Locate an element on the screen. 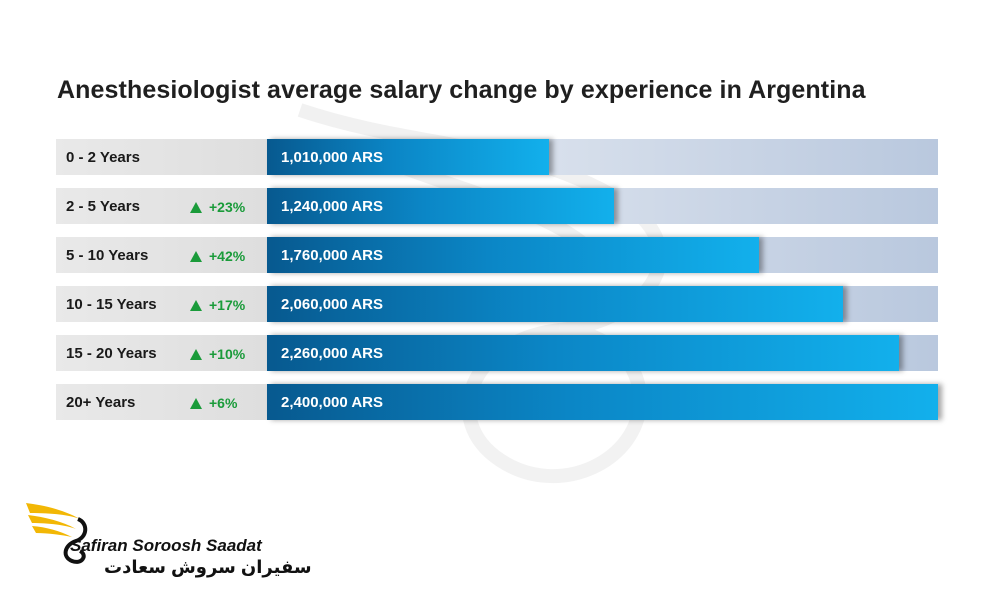 This screenshot has height=600, width=1000. bar: 2,260,000 ARS is located at coordinates (583, 353).